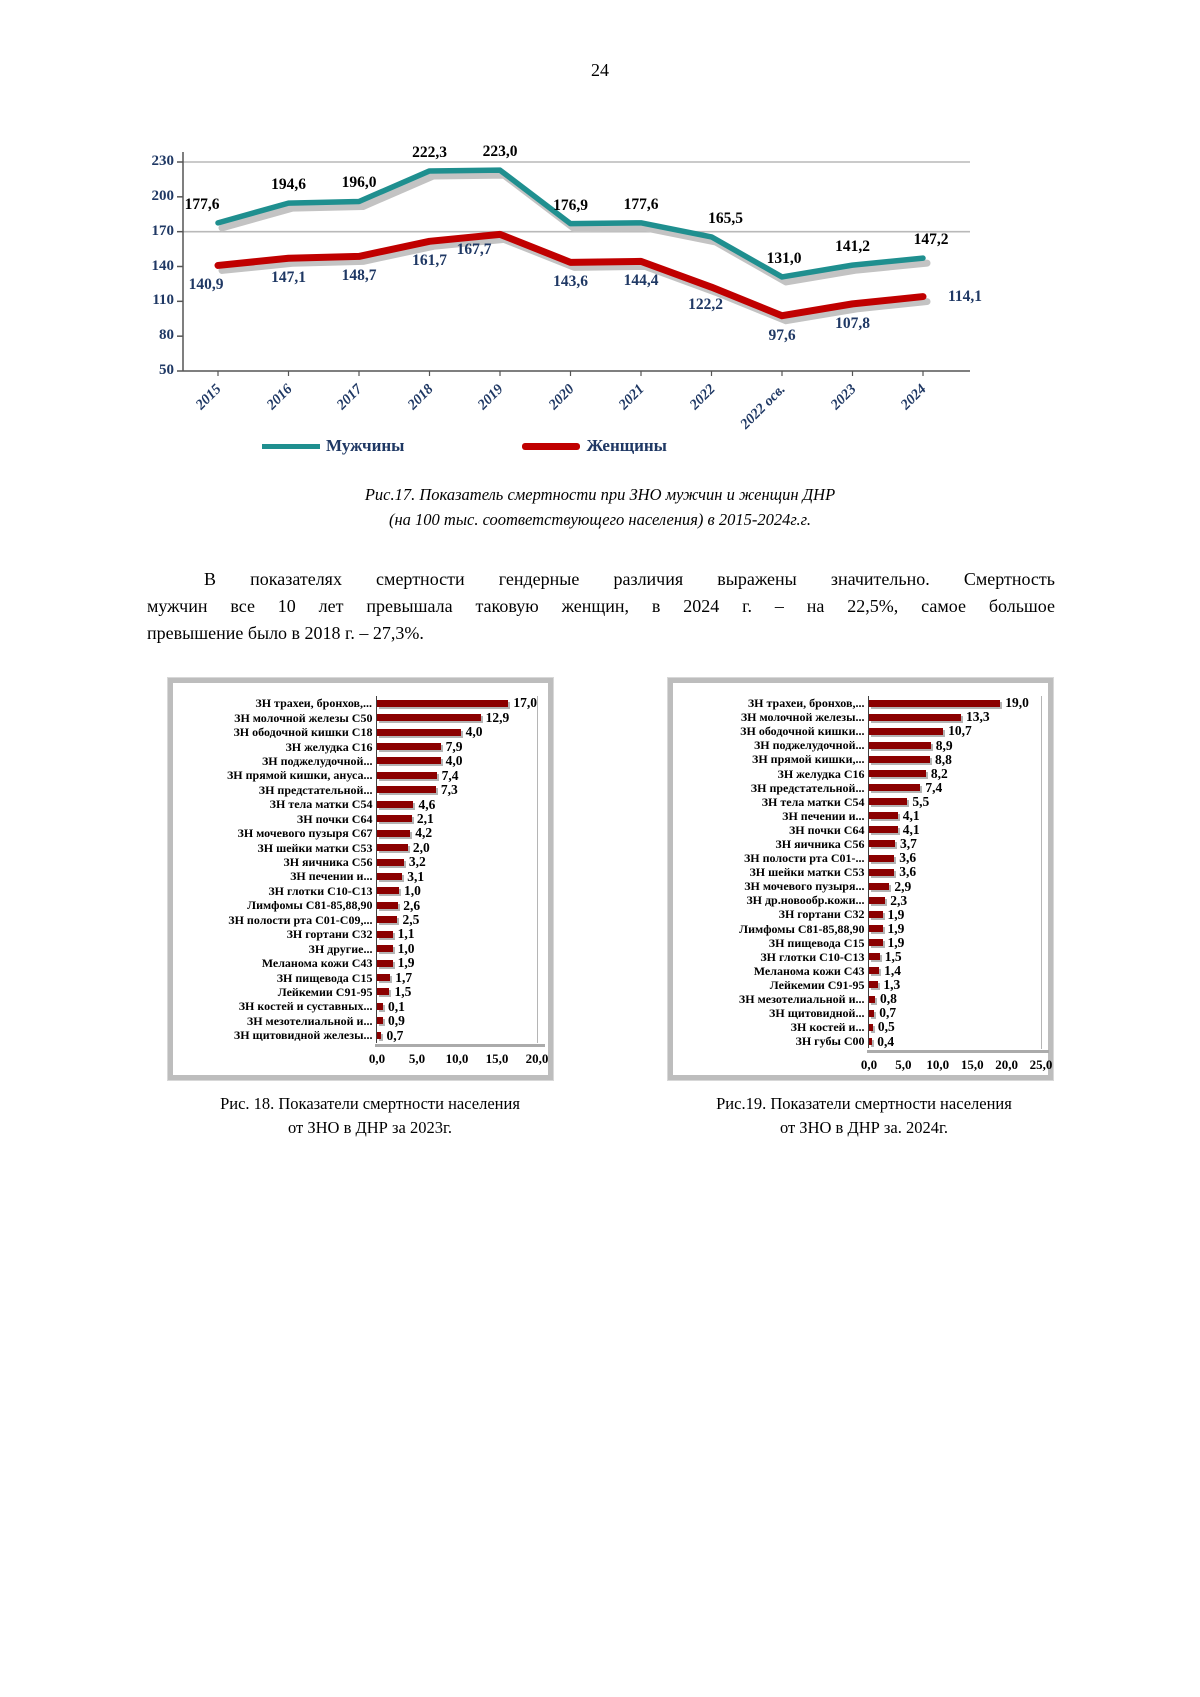 The image size is (1200, 1697). What do you see at coordinates (429, 152) in the screenshot?
I see `data-point-label: 222,3` at bounding box center [429, 152].